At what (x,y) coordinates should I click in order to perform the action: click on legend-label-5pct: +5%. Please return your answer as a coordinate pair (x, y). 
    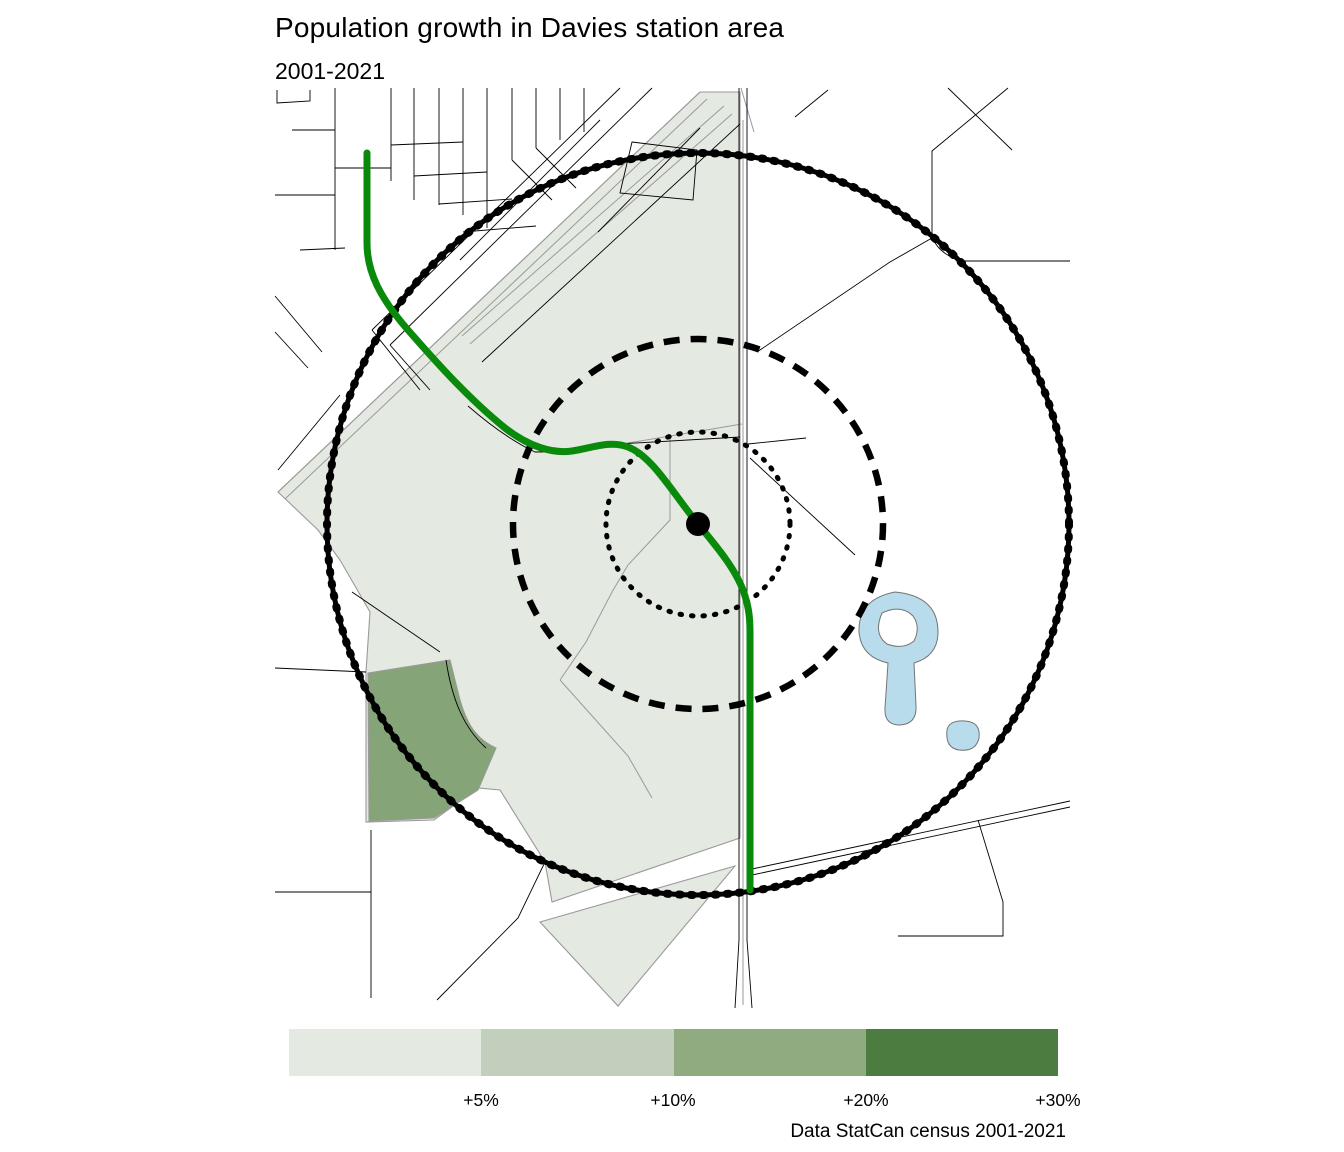
    Looking at the image, I should click on (481, 1100).